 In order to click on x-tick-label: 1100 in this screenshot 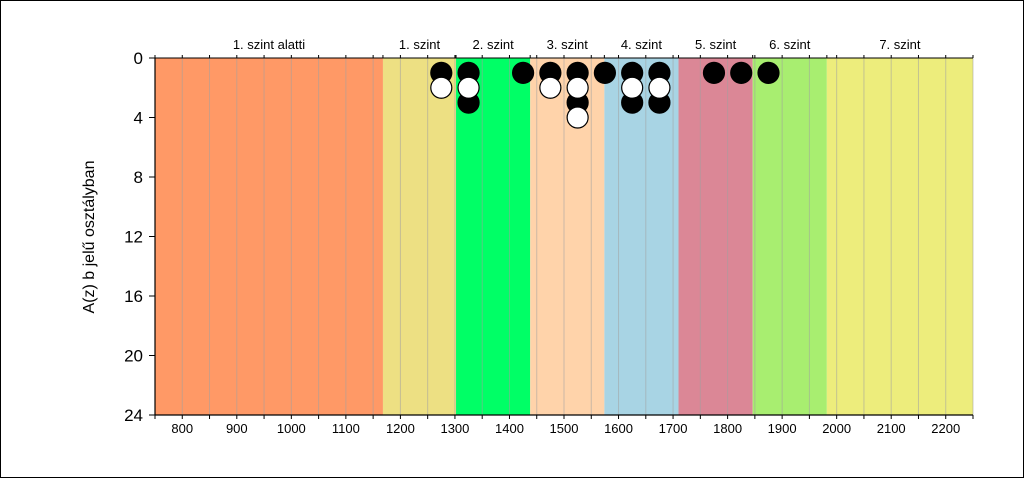, I will do `click(346, 428)`.